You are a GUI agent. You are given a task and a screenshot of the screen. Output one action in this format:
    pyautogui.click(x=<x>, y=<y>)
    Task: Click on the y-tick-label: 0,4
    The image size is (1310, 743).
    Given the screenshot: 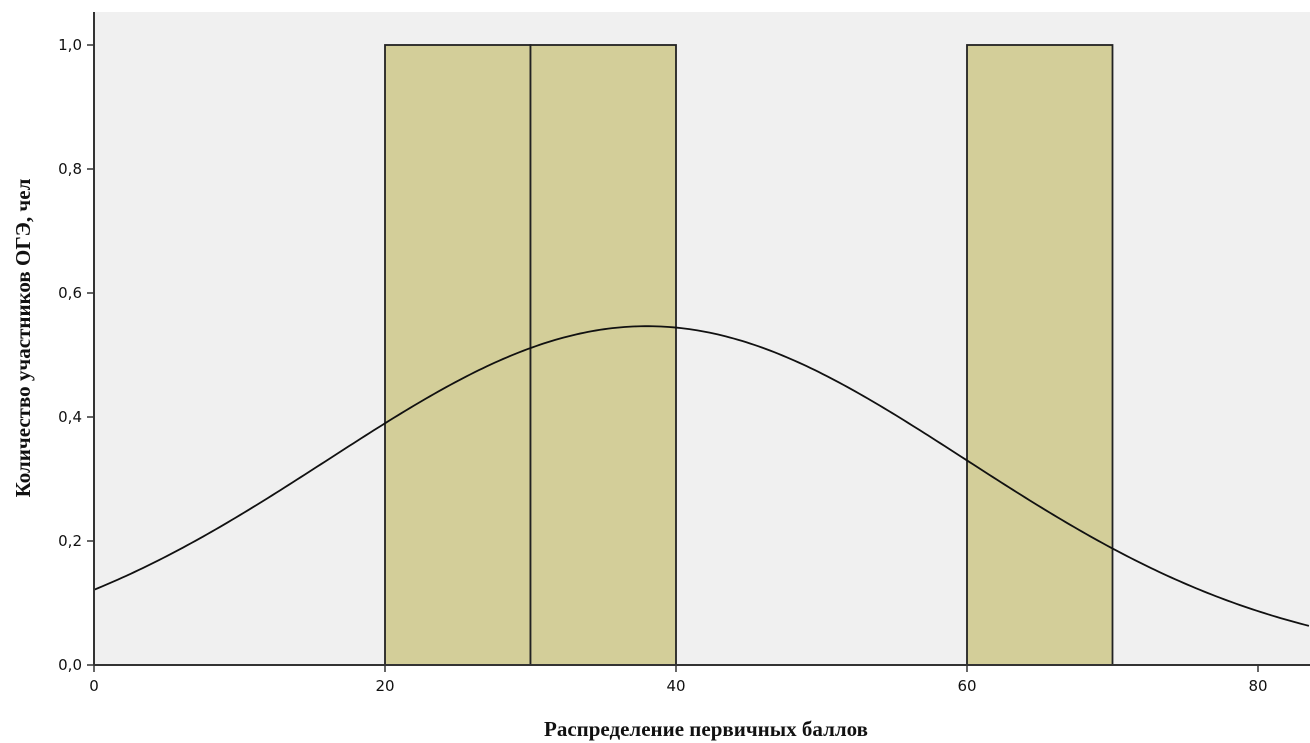 What is the action you would take?
    pyautogui.click(x=70, y=417)
    